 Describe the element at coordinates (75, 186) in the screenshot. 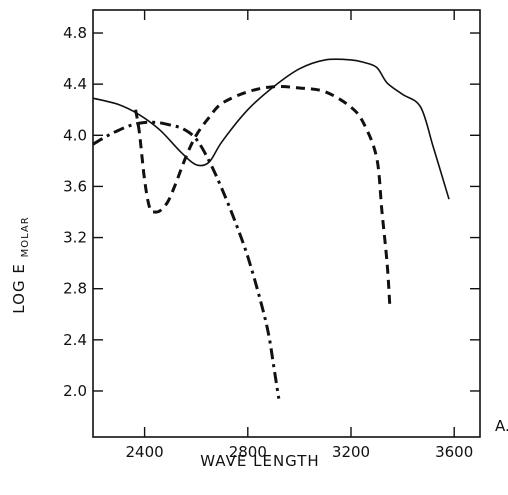

I see `y-tick-label: 3.6` at that location.